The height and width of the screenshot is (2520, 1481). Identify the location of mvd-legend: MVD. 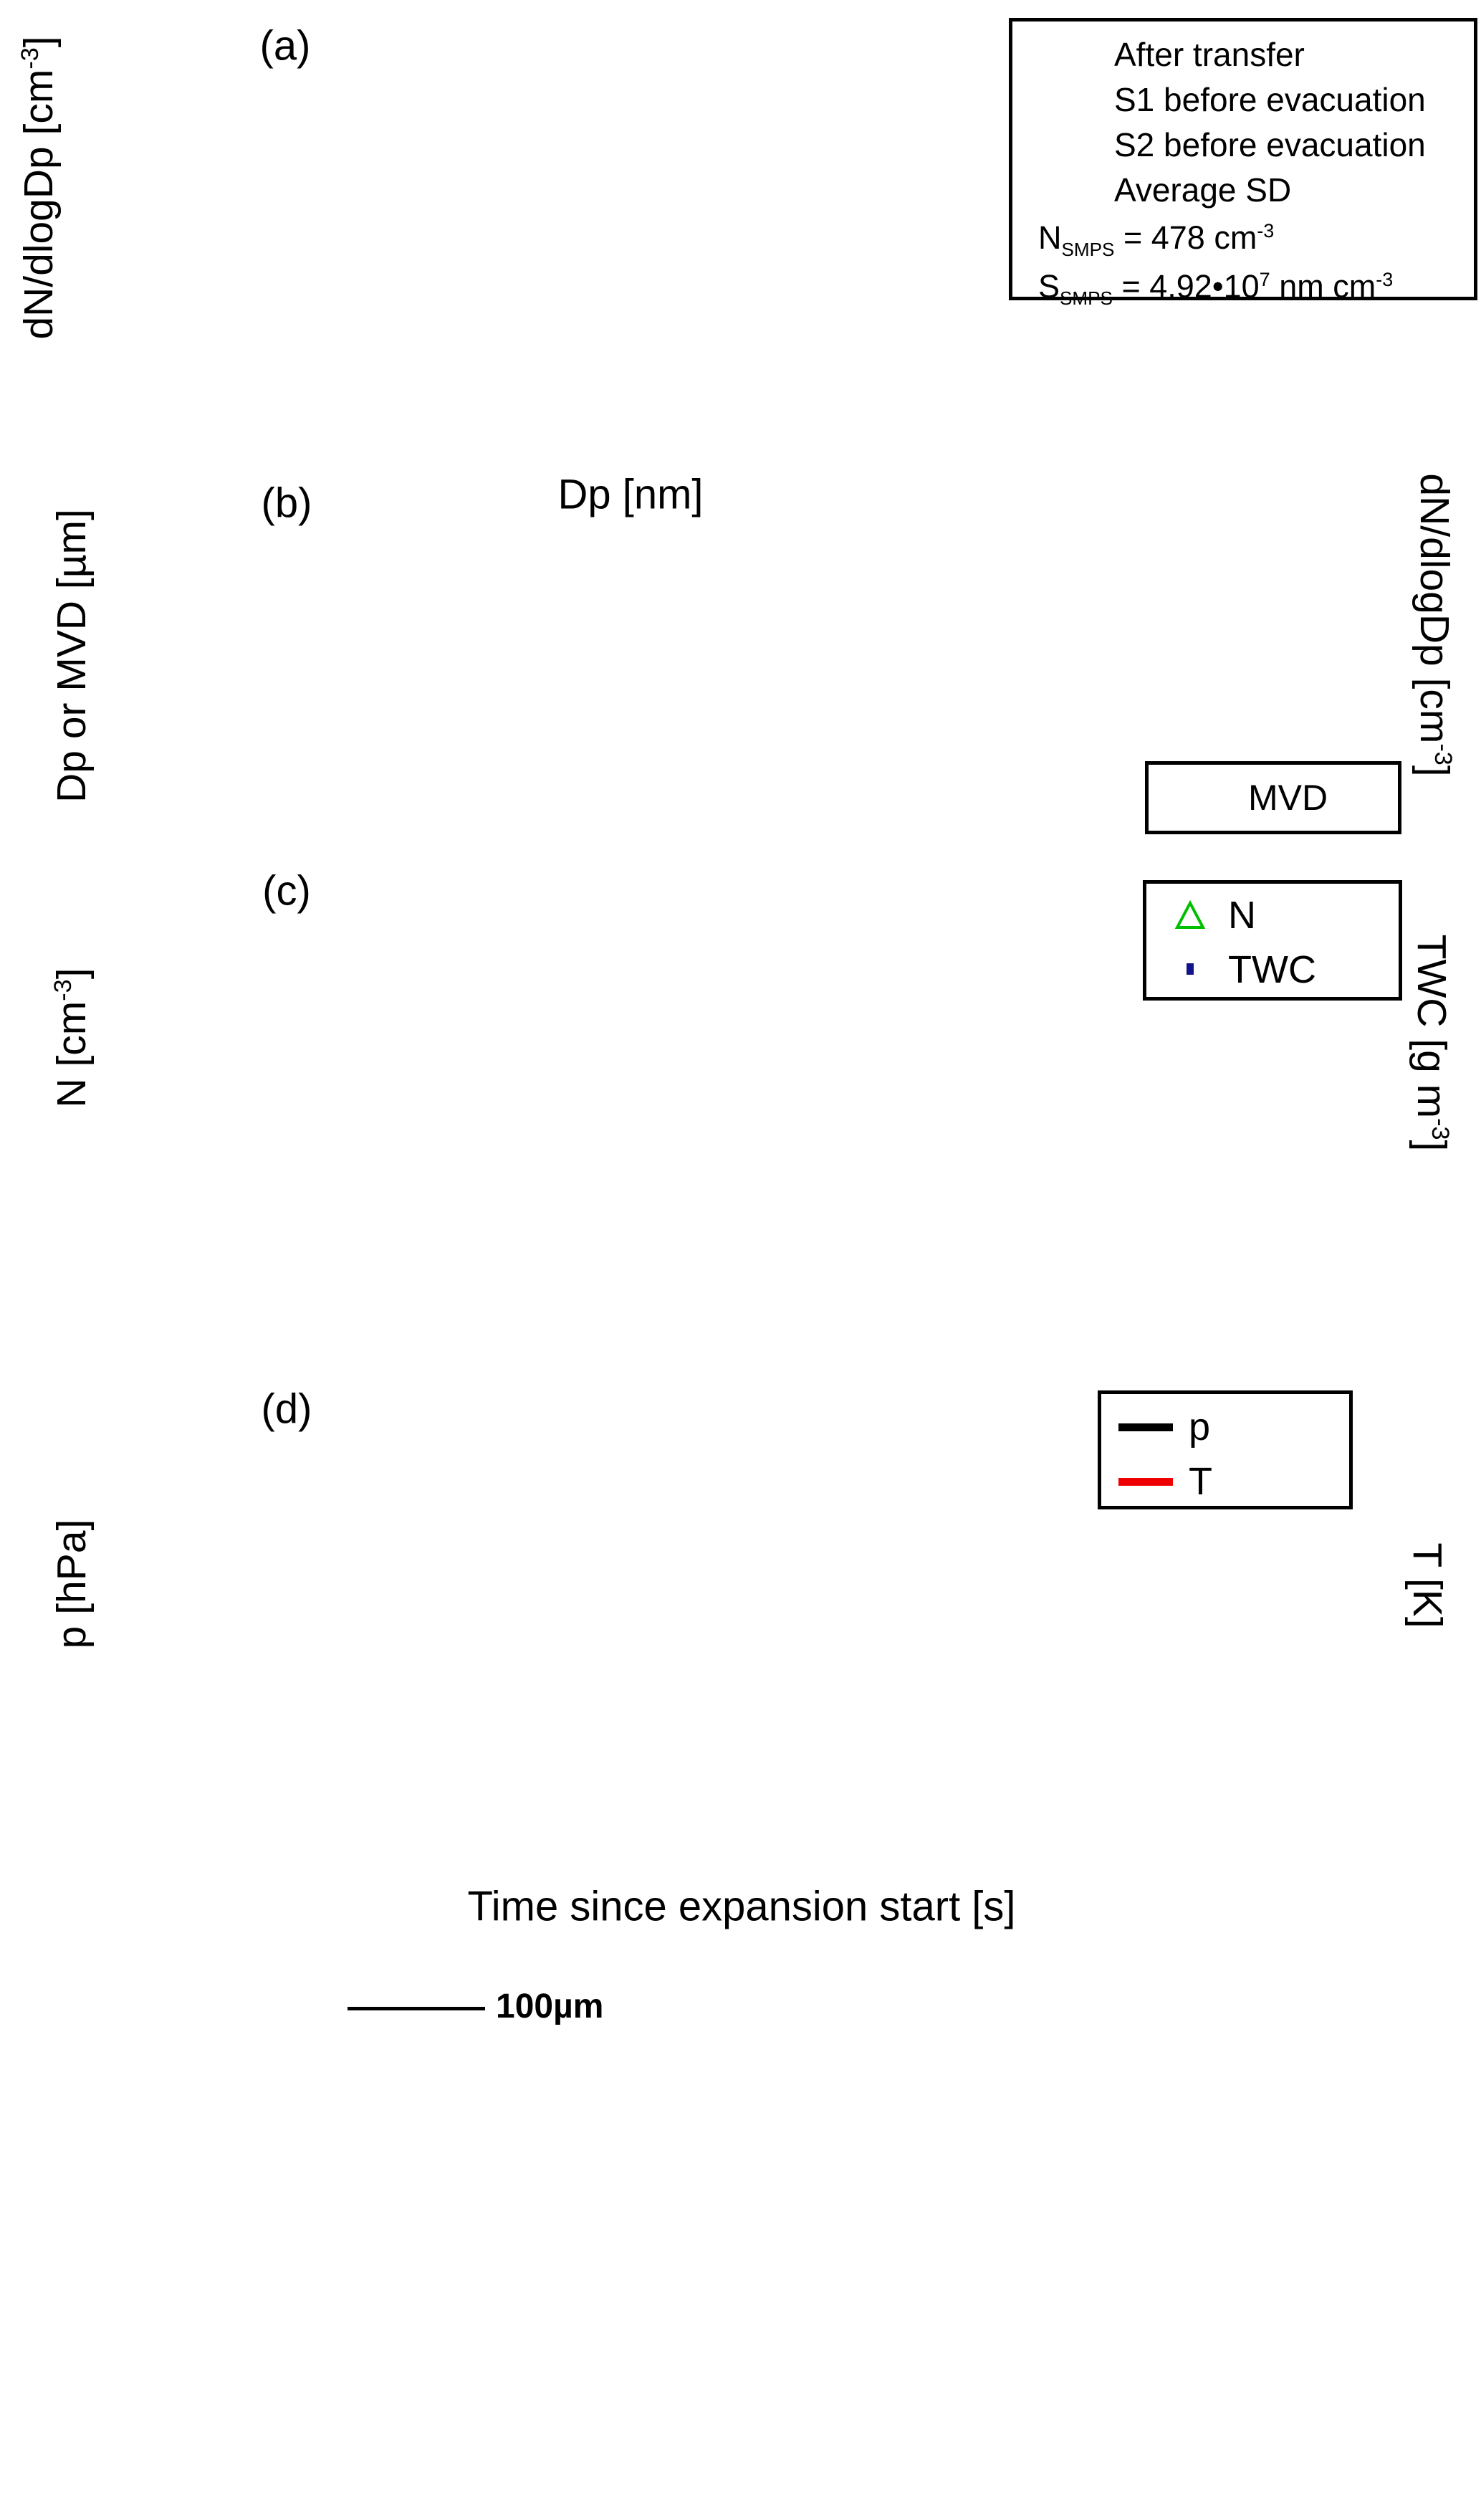
(1273, 797).